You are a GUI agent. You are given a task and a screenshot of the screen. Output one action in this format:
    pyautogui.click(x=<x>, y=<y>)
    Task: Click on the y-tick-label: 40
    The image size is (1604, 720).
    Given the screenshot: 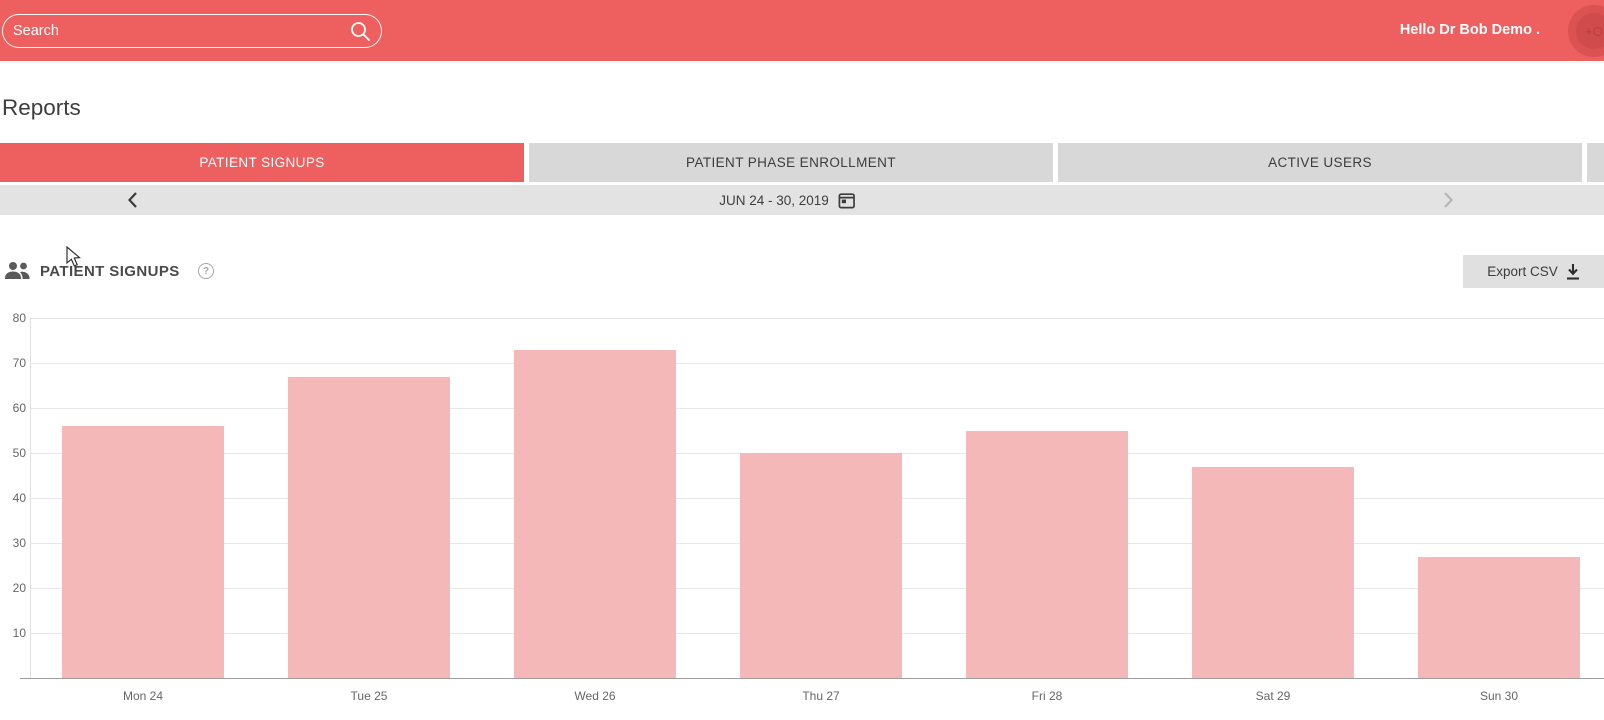 What is the action you would take?
    pyautogui.click(x=19, y=498)
    